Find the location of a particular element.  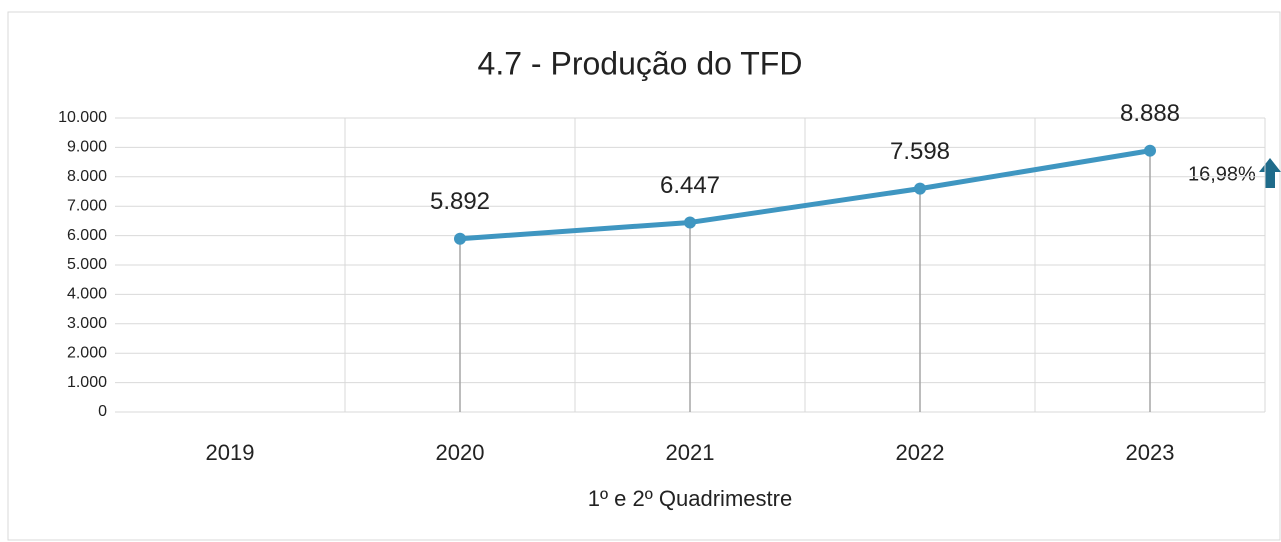

y-tick-label: 4.000 is located at coordinates (87, 294).